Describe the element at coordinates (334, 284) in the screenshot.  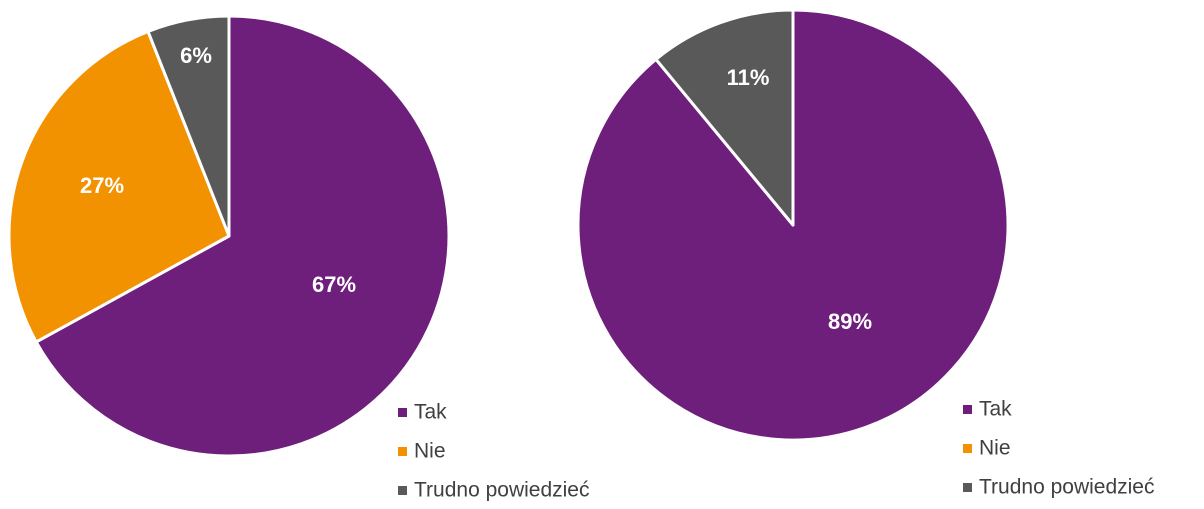
I see `data-label-tak: 67%` at that location.